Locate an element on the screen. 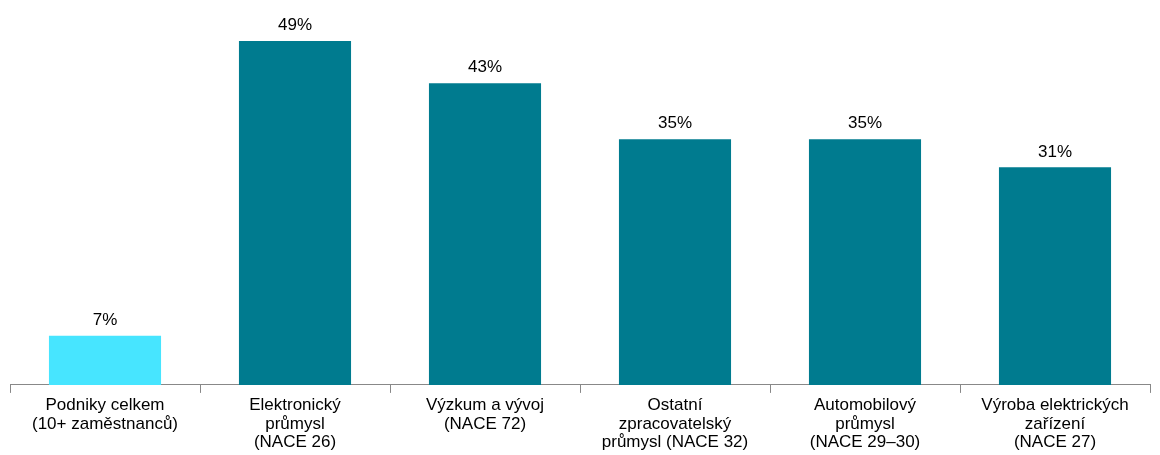 This screenshot has height=455, width=1160. x-tick-label: Ostatní zpracovatelský průmysl (NACE 32) is located at coordinates (675, 423).